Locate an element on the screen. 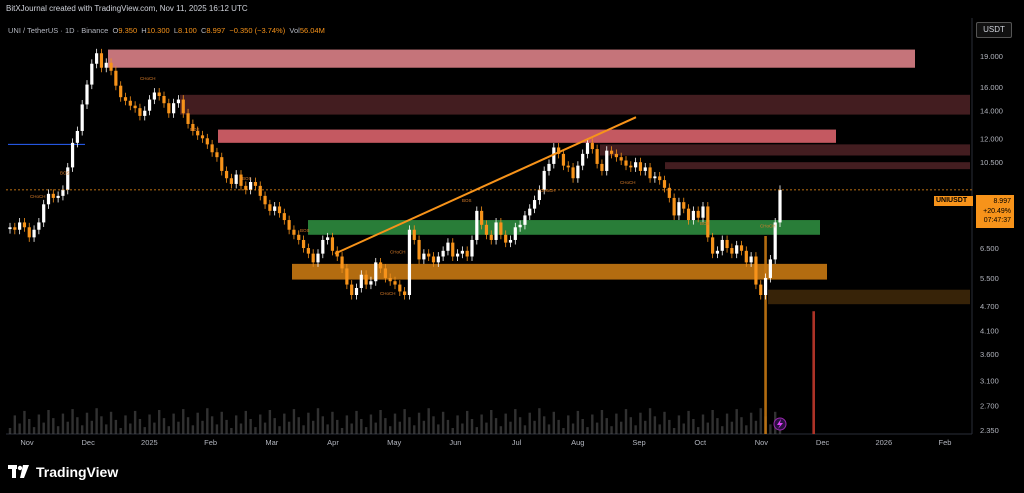 Image resolution: width=1024 pixels, height=493 pixels. y-tick-label: 3.100 is located at coordinates (989, 381).